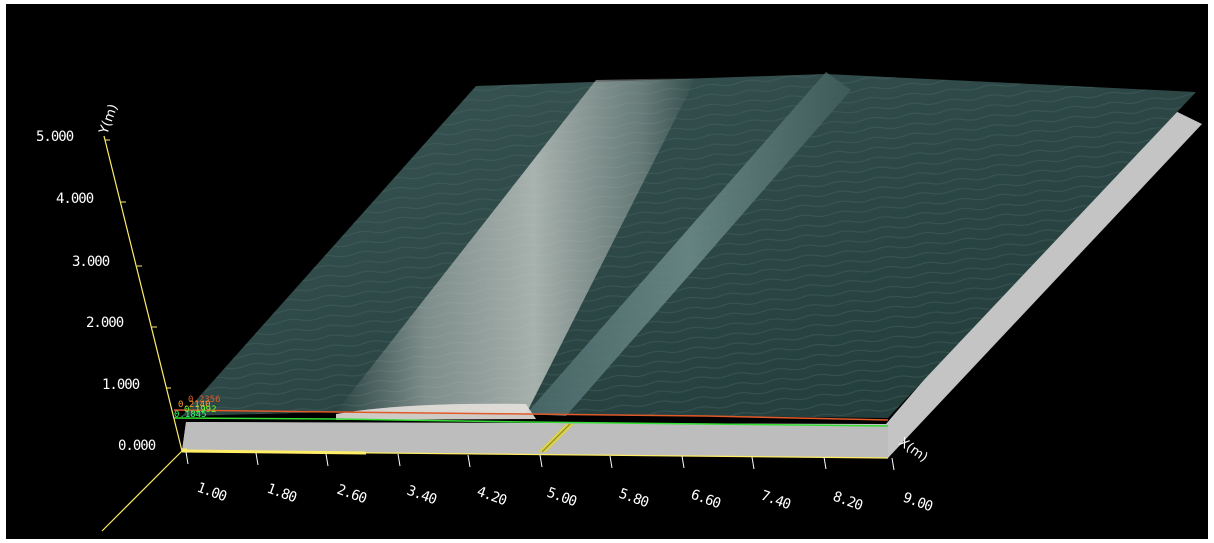 The image size is (1214, 543). Describe the element at coordinates (55, 137) in the screenshot. I see `y-tick-label: 5.000` at that location.